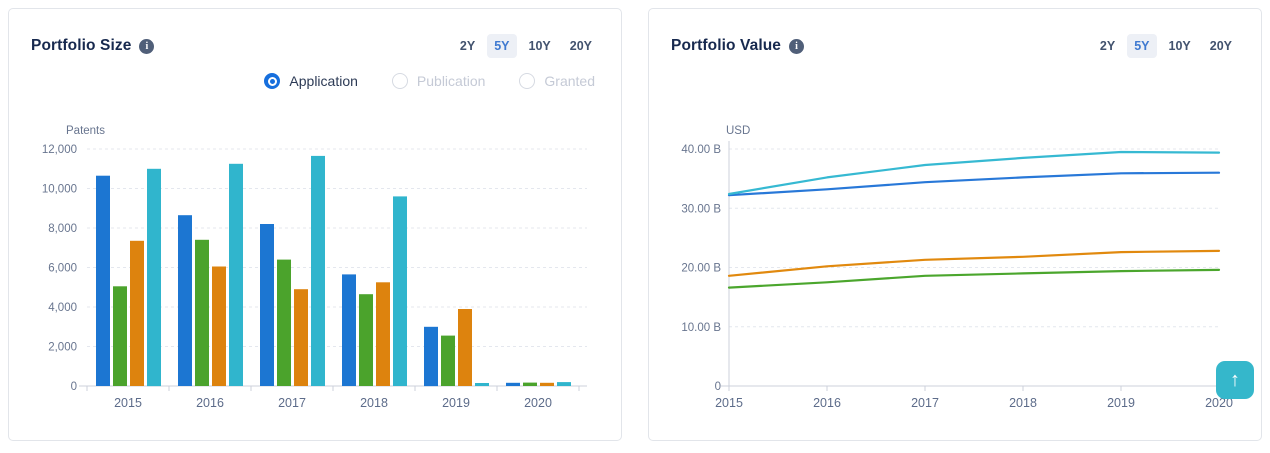 The width and height of the screenshot is (1270, 453). I want to click on svg-text: 4,000, so click(62, 308).